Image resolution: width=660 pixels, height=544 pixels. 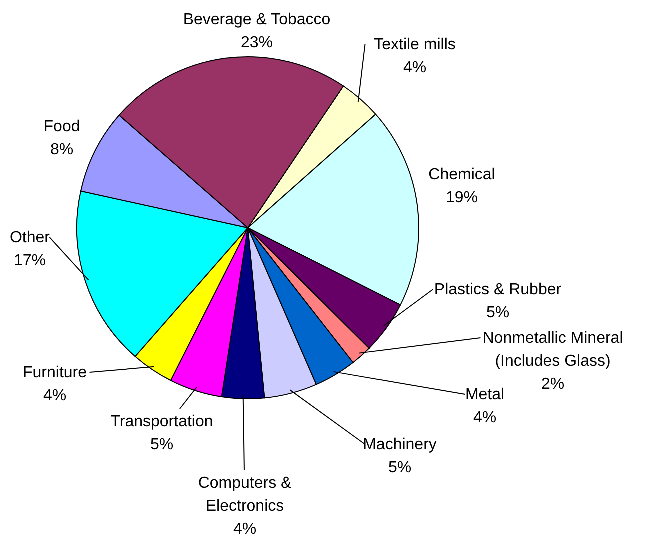 I want to click on slice-label: Food, so click(x=62, y=127).